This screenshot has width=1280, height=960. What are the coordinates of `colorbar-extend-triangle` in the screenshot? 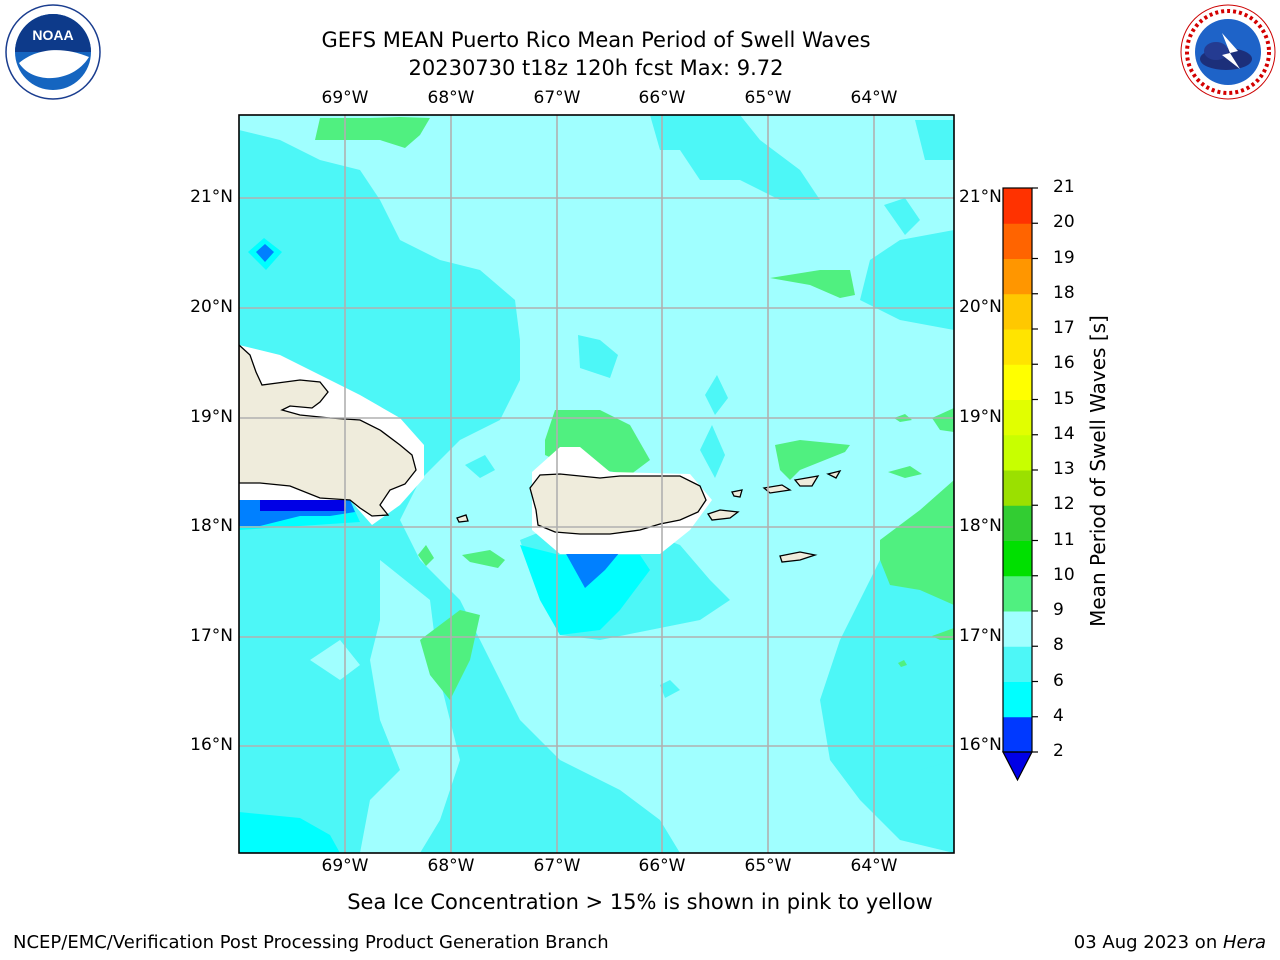 It's located at (1017, 766).